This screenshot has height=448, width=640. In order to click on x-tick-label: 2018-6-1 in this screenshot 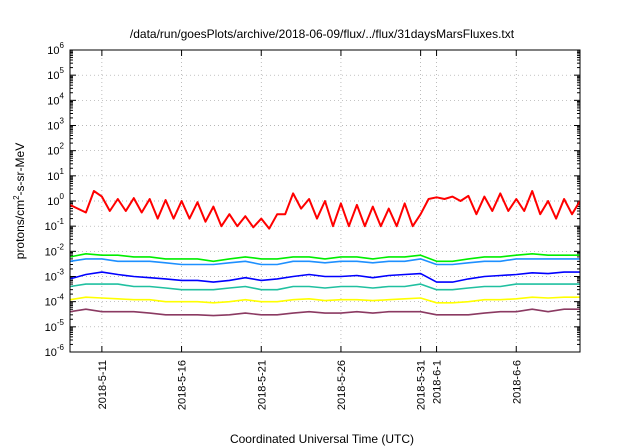, I will do `click(438, 382)`.